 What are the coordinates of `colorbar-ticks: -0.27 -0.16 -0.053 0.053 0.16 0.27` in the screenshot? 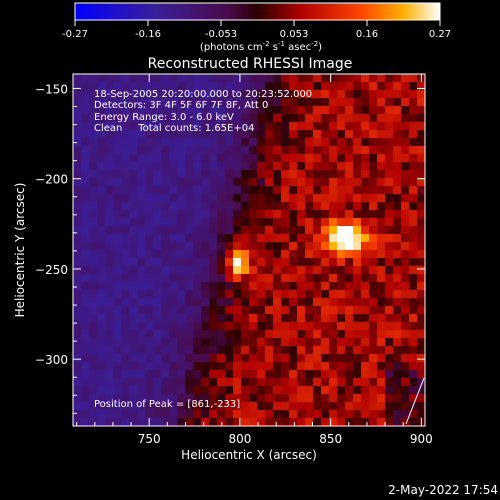 It's located at (256, 30).